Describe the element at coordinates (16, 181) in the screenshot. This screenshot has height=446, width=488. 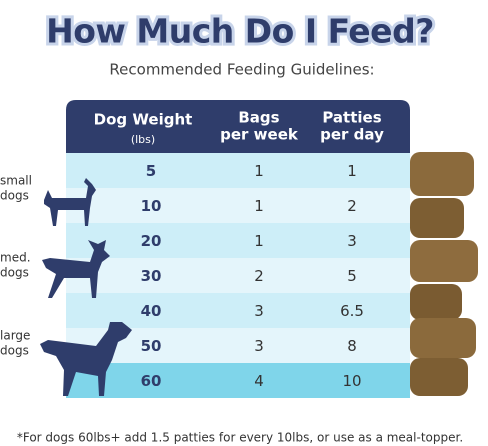
I see `size-label: small` at that location.